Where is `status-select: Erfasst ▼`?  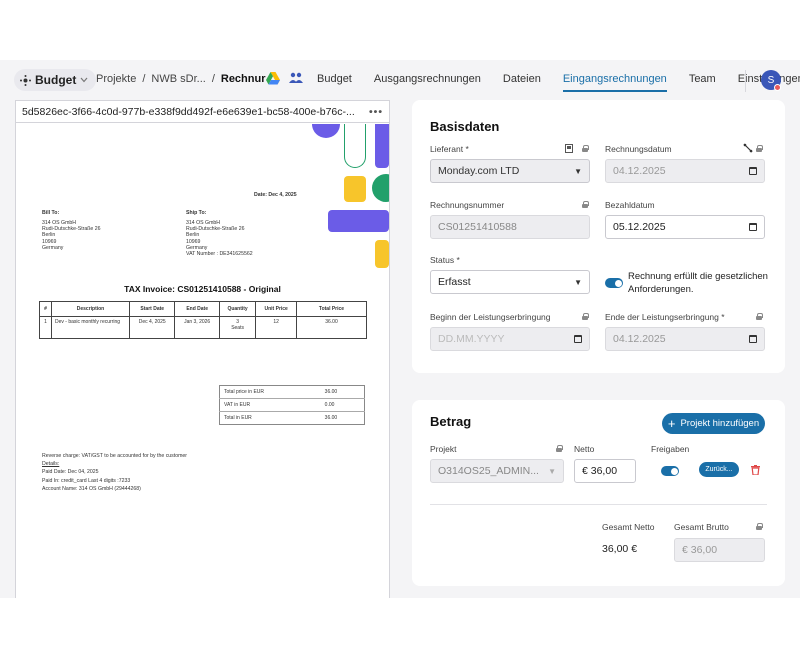 status-select: Erfasst ▼ is located at coordinates (510, 282).